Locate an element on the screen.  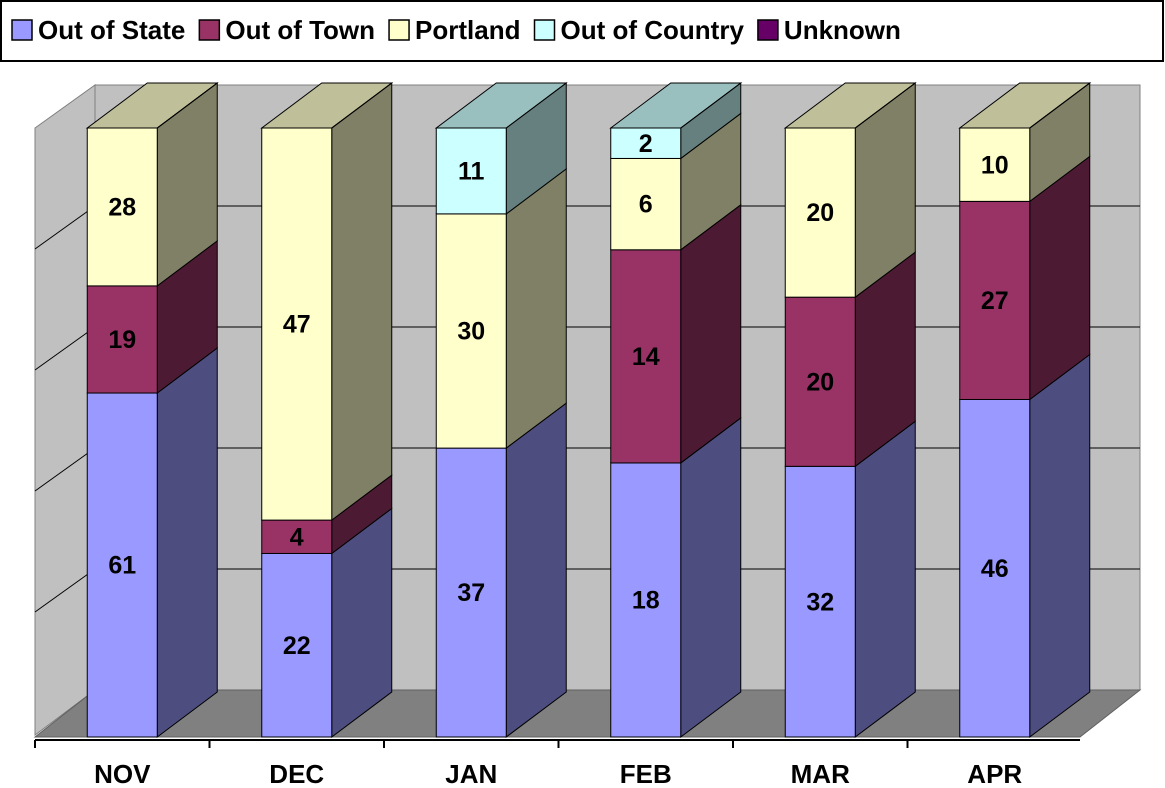
data-label: 37 is located at coordinates (471, 593).